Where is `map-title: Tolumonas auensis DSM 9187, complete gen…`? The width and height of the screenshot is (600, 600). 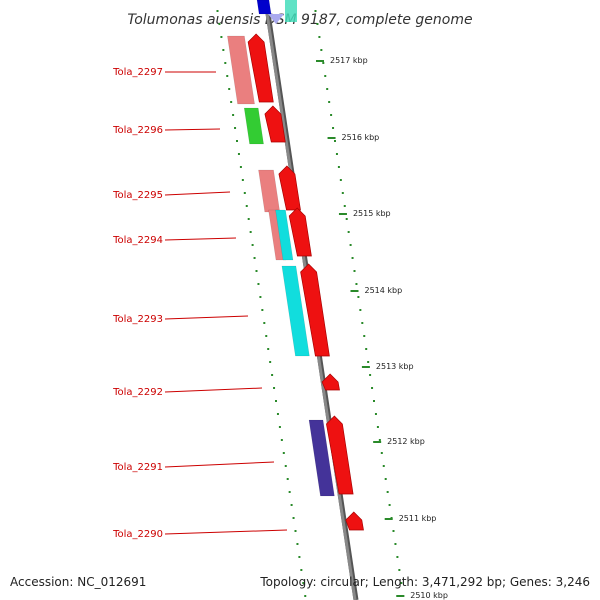 map-title: Tolumonas auensis DSM 9187, complete gen… is located at coordinates (299, 20).